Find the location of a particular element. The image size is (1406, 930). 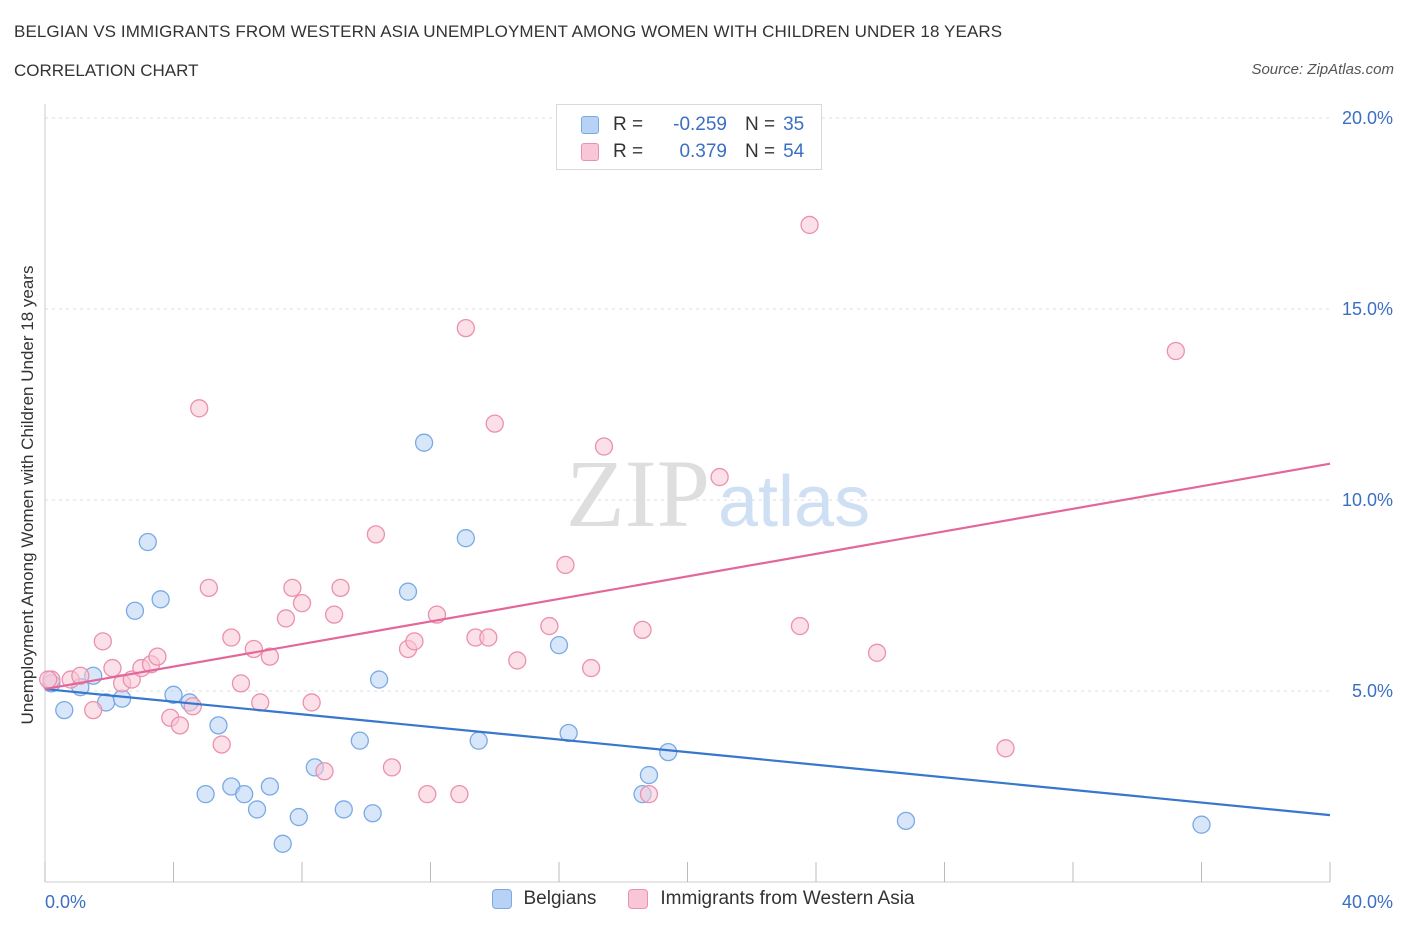

legend-r-value: 0.379 is located at coordinates (703, 151).